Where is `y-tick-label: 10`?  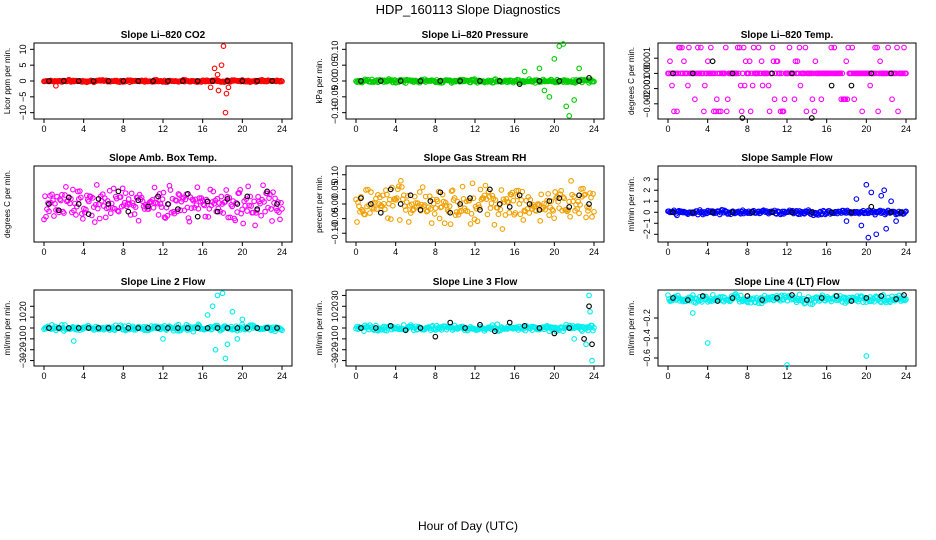
y-tick-label: 10 is located at coordinates (23, 49).